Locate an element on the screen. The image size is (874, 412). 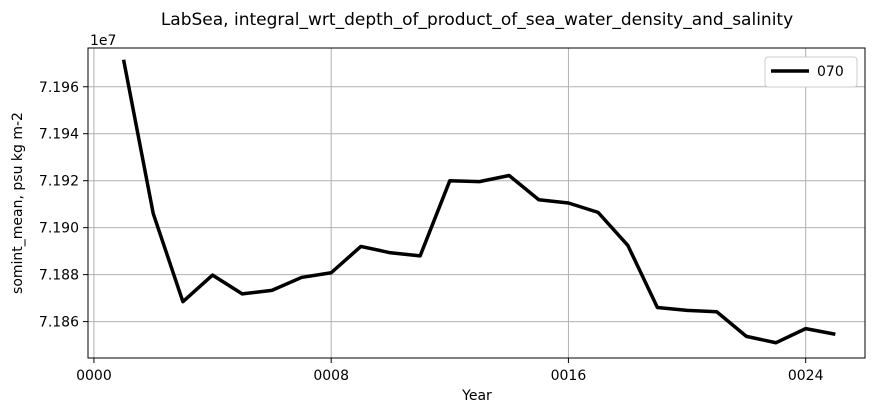
x-tick-label: 0016 is located at coordinates (569, 376).